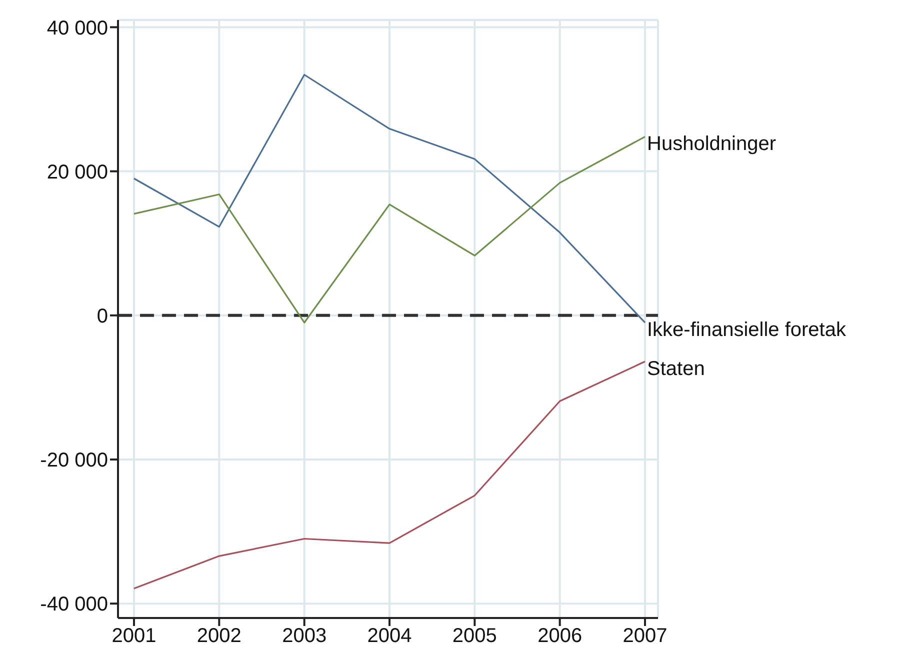 The width and height of the screenshot is (909, 662). Describe the element at coordinates (560, 636) in the screenshot. I see `x-tick-label: 2006` at that location.